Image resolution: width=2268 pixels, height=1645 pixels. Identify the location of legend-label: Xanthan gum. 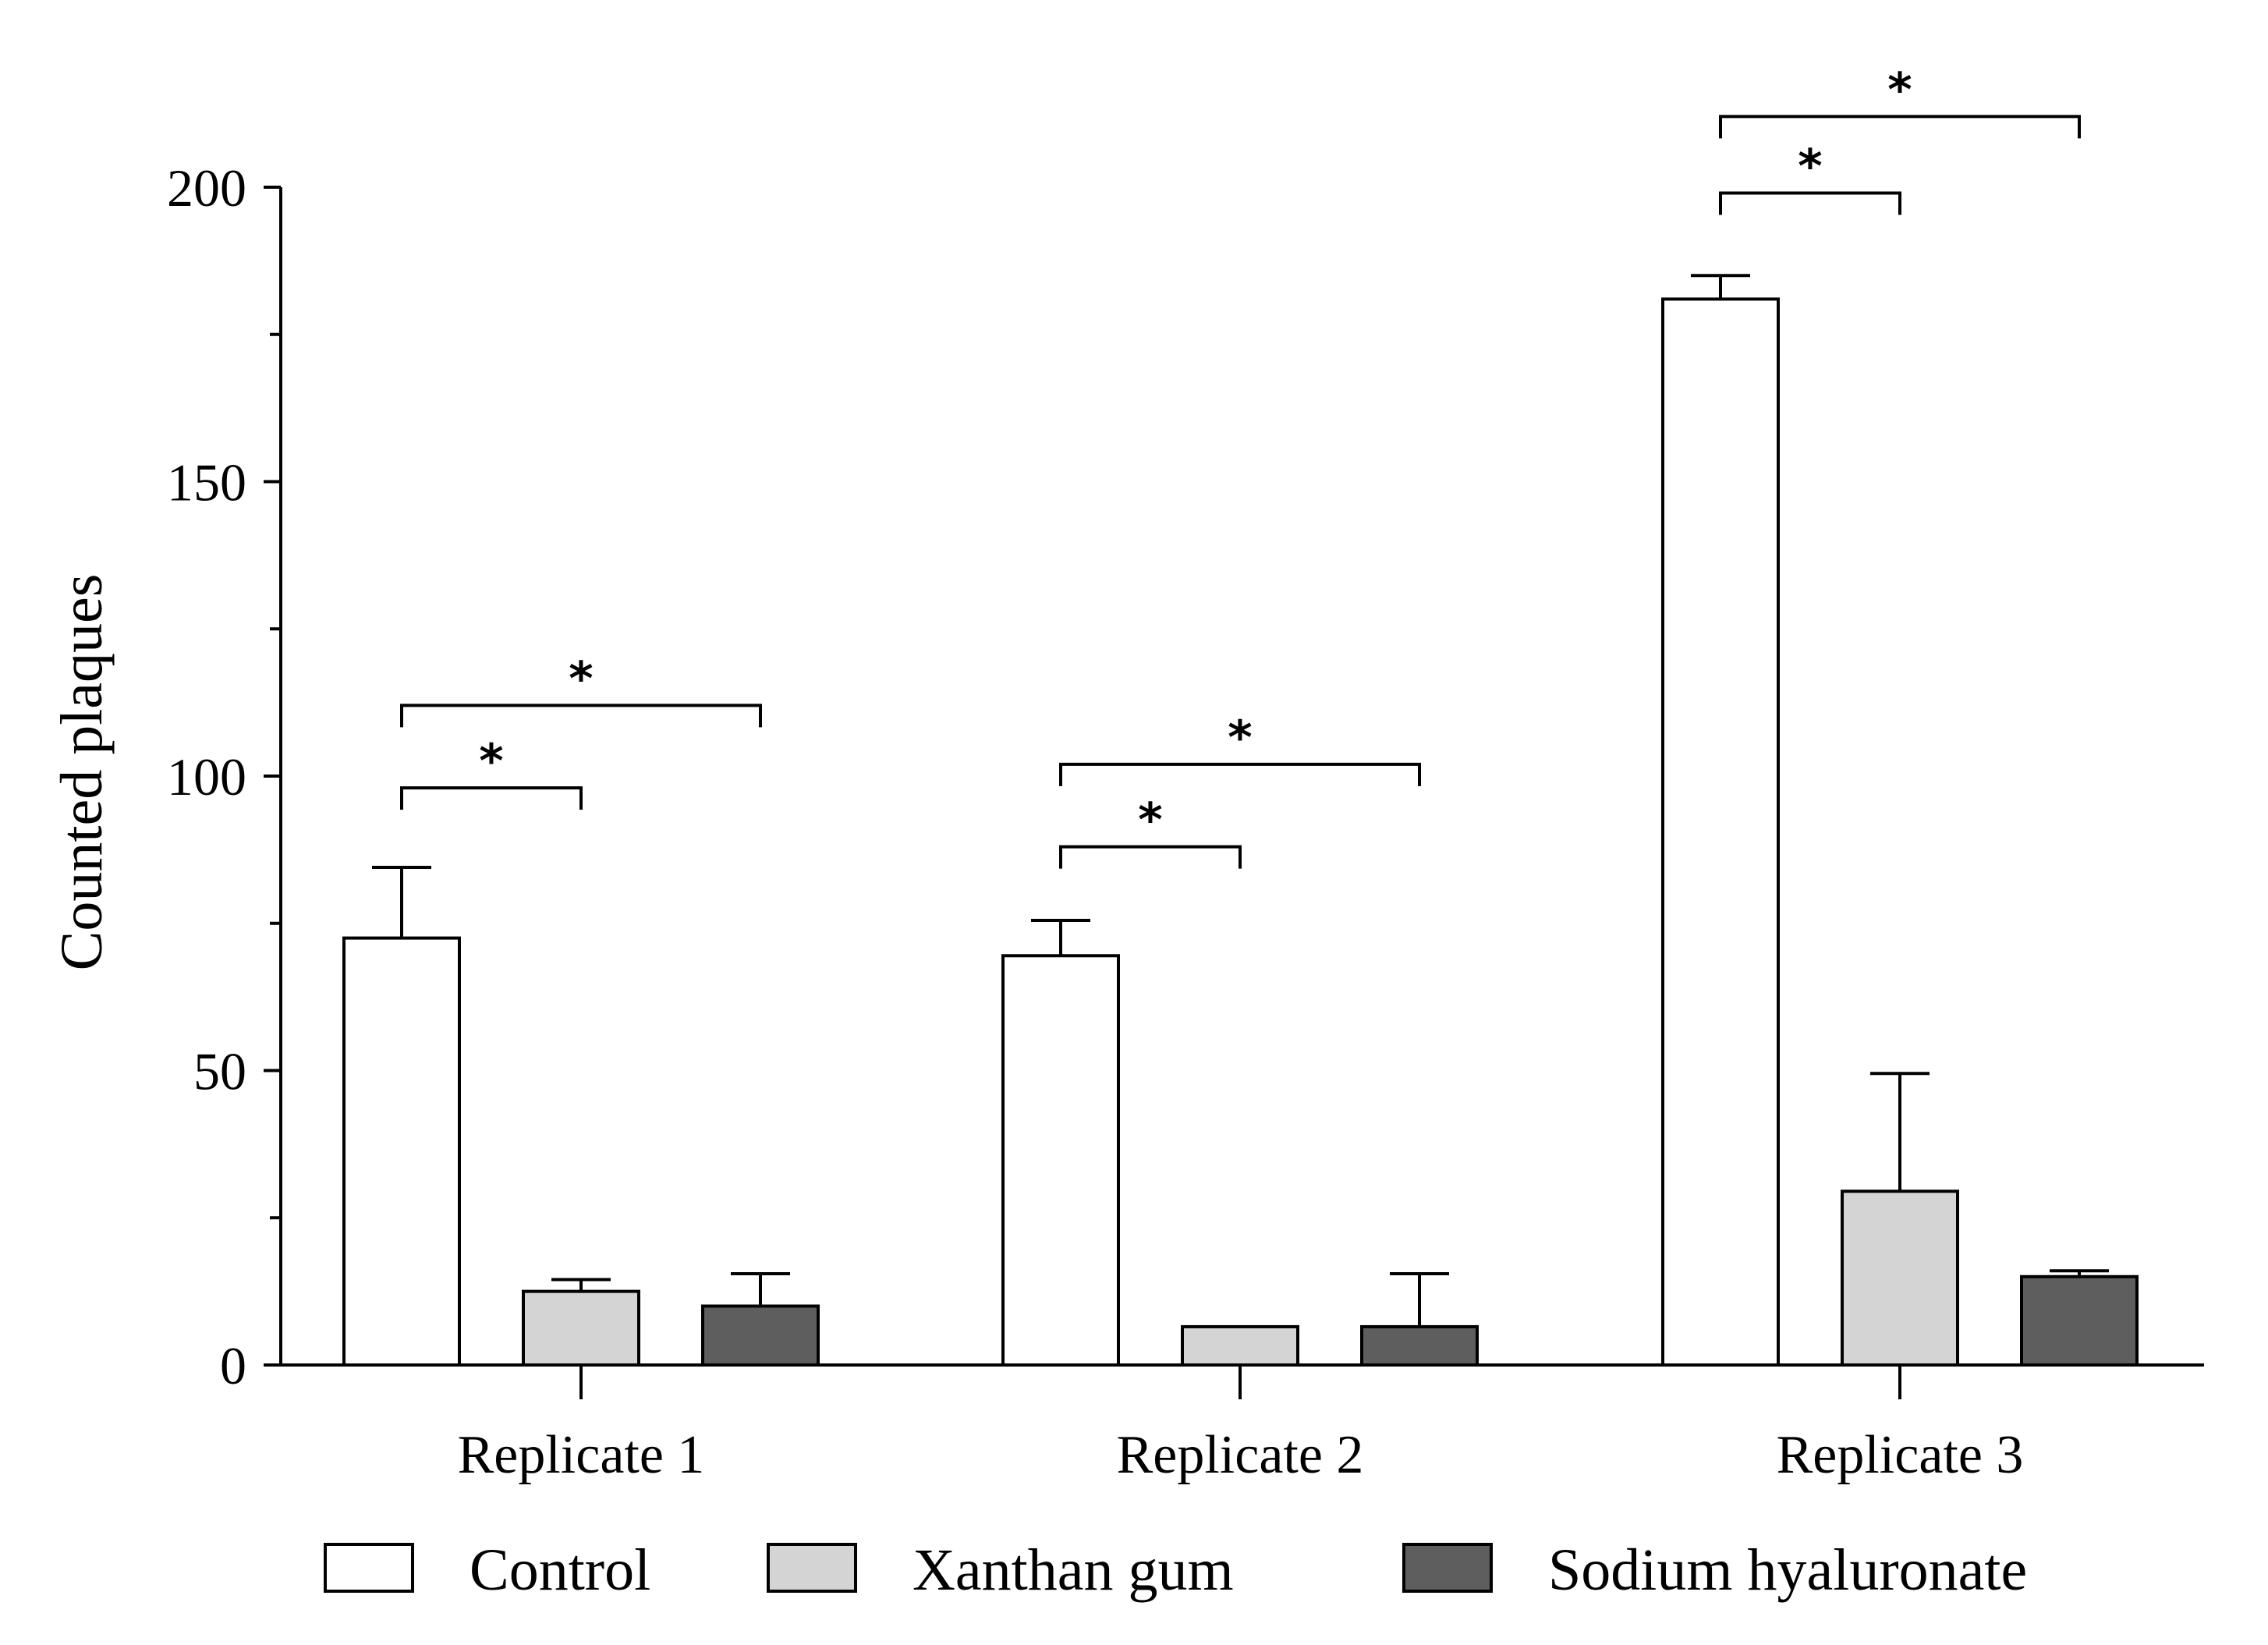
(1073, 1570).